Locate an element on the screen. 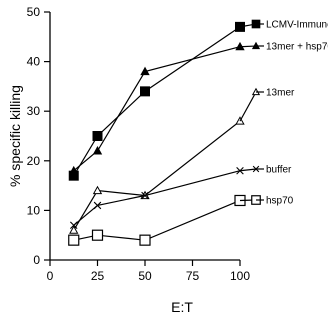 The image size is (328, 323). series-line-hsp70 is located at coordinates (157, 220).